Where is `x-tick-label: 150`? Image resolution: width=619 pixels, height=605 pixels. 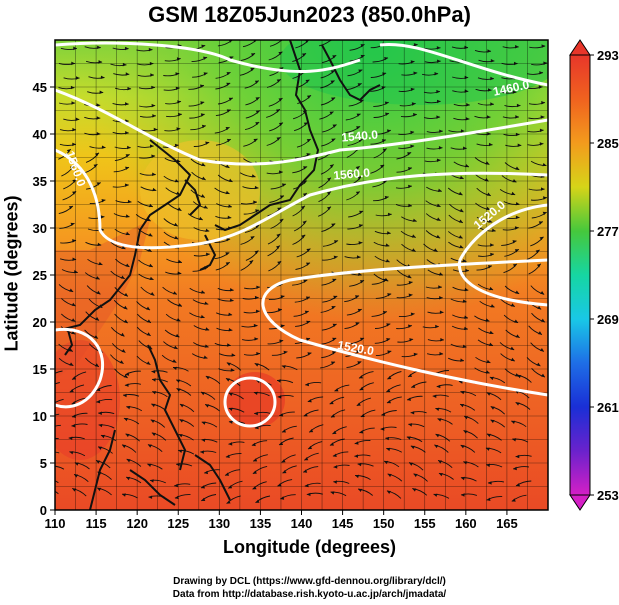 x-tick-label: 150 is located at coordinates (384, 523).